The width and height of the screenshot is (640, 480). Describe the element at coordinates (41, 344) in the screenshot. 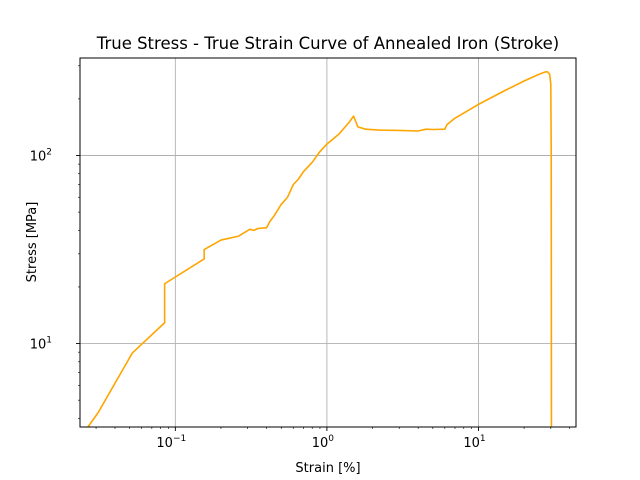

I see `y-tick-label: 10¹` at that location.